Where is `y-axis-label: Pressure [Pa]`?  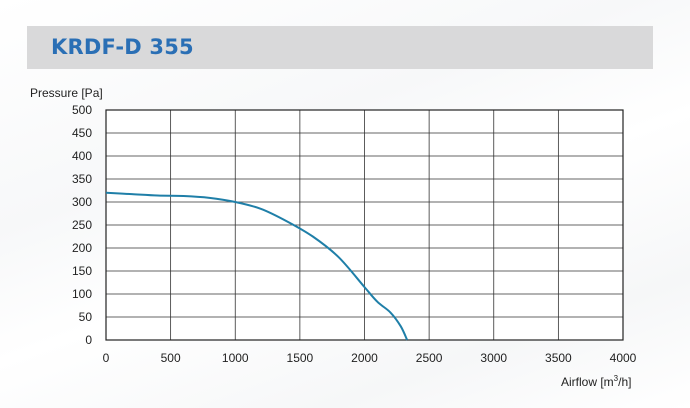 y-axis-label: Pressure [Pa] is located at coordinates (66, 93).